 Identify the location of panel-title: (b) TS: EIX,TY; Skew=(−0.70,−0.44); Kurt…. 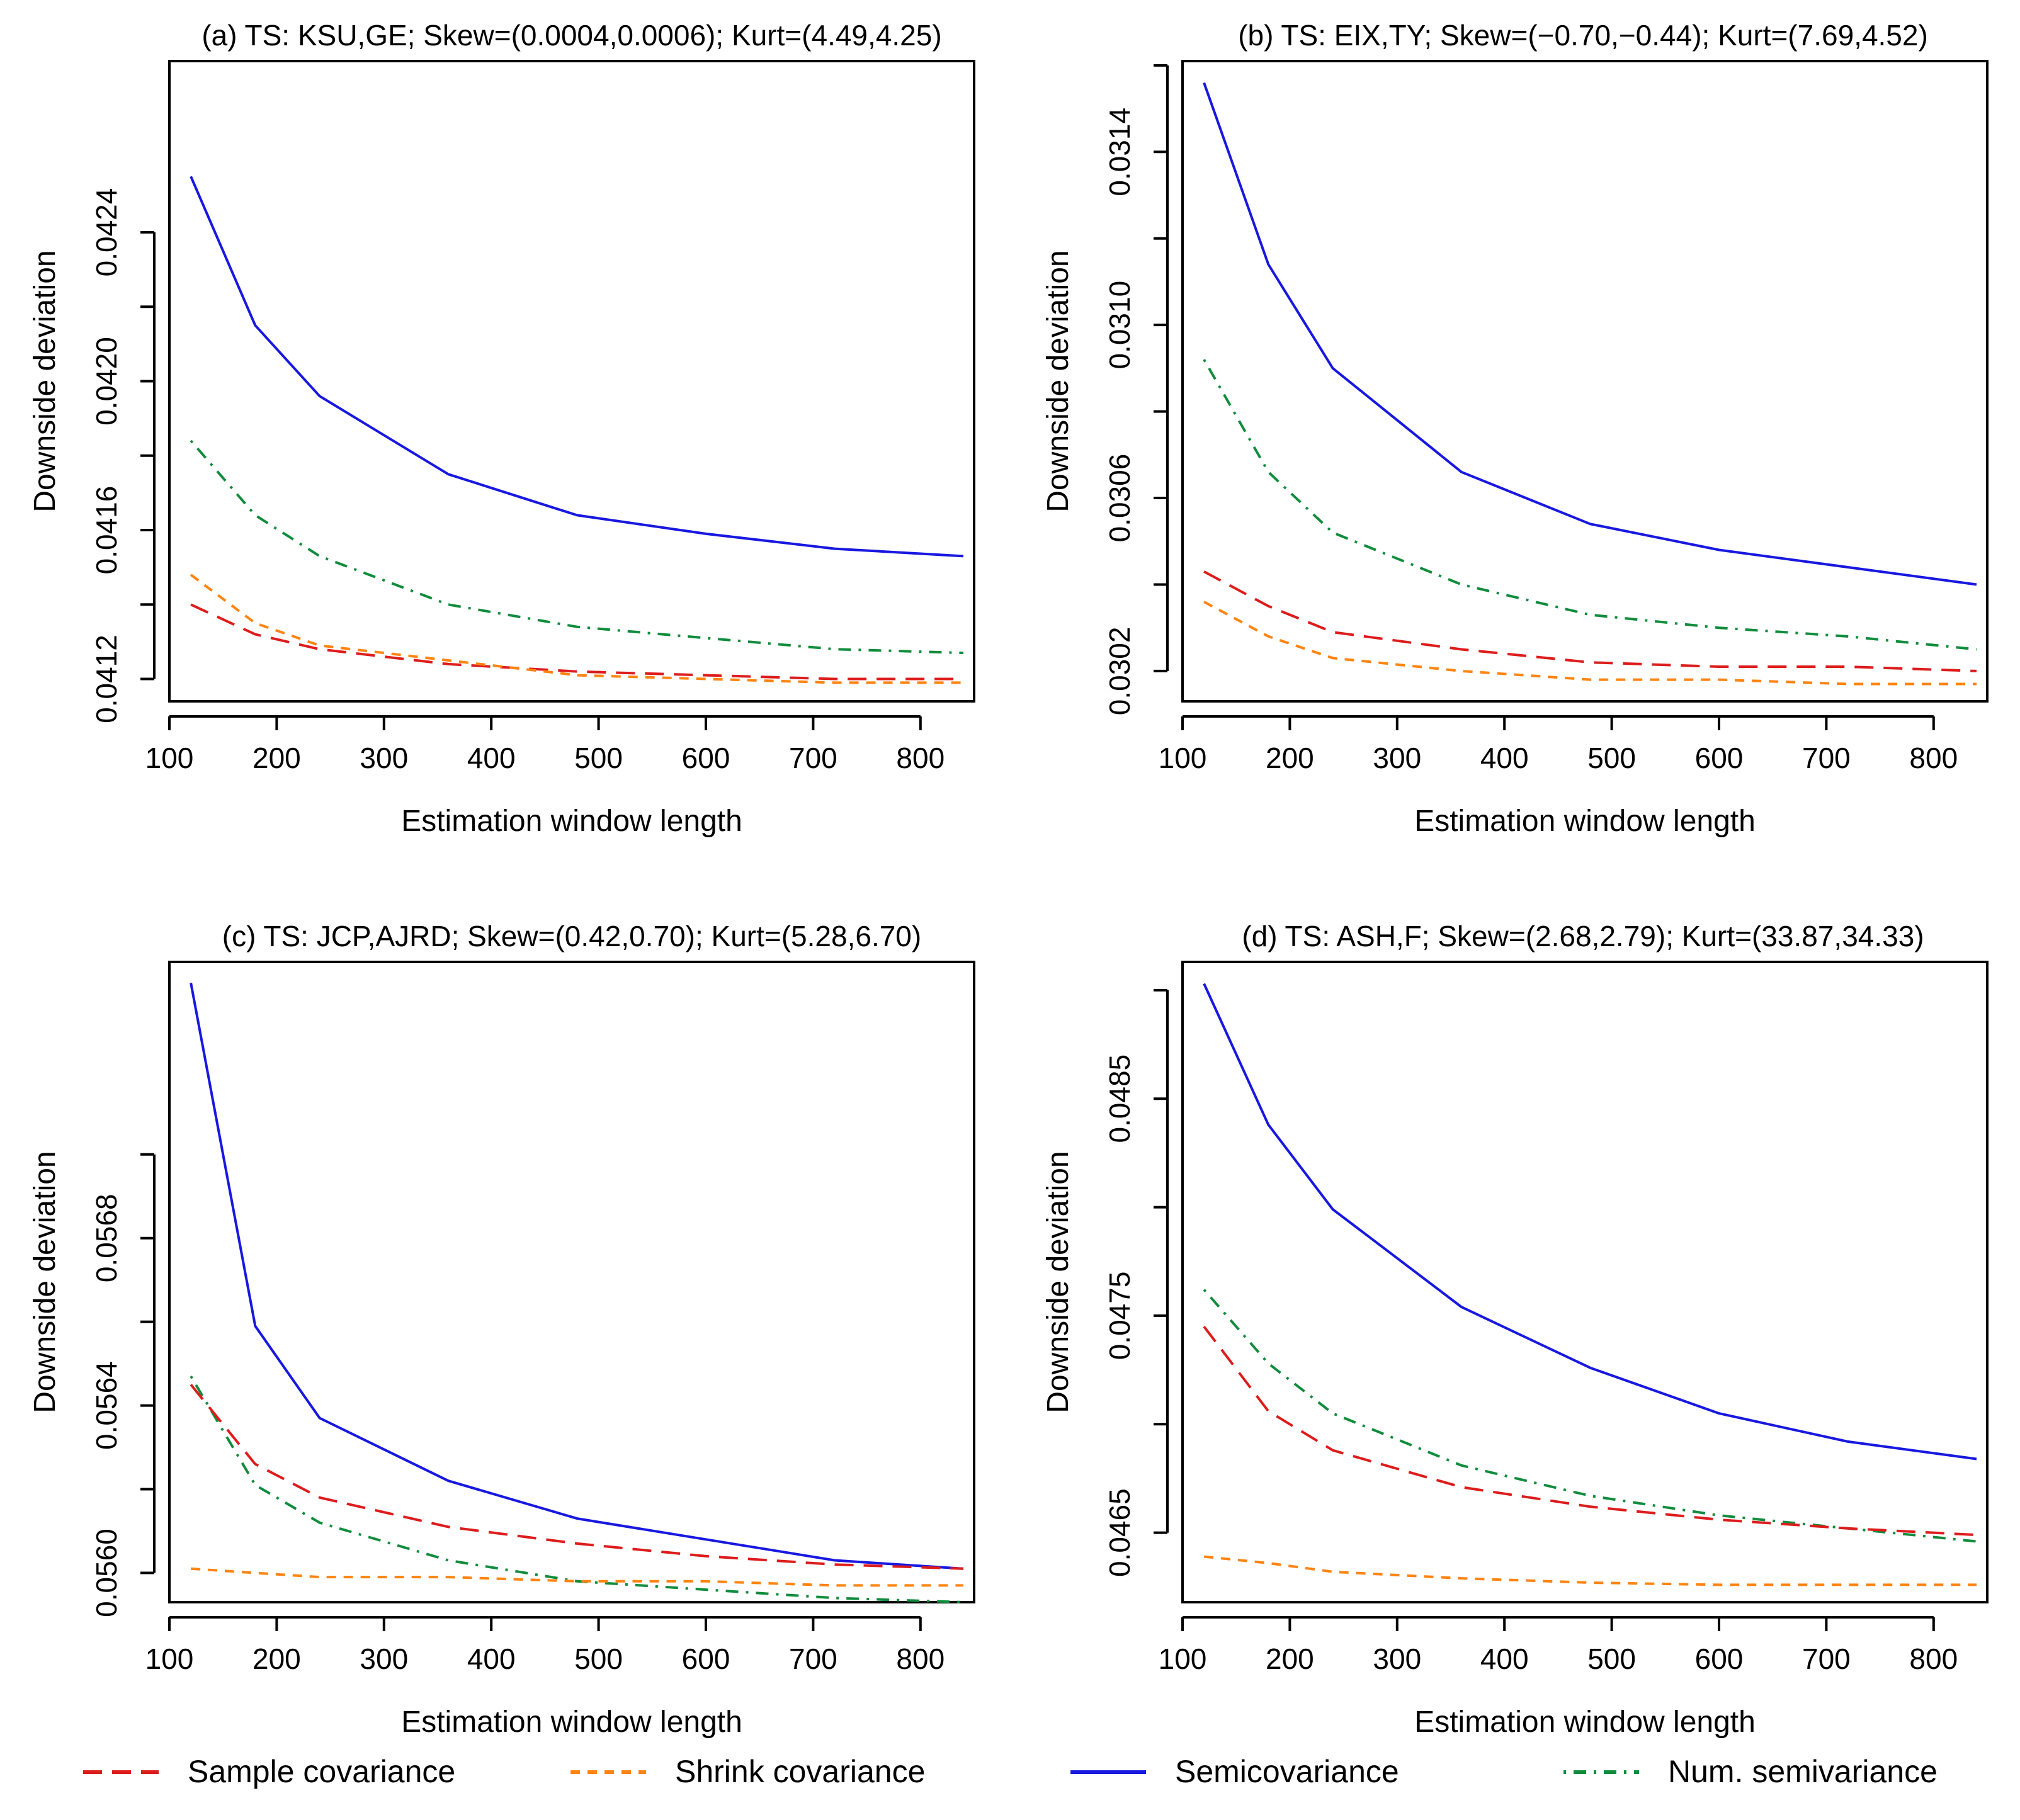
(1583, 35).